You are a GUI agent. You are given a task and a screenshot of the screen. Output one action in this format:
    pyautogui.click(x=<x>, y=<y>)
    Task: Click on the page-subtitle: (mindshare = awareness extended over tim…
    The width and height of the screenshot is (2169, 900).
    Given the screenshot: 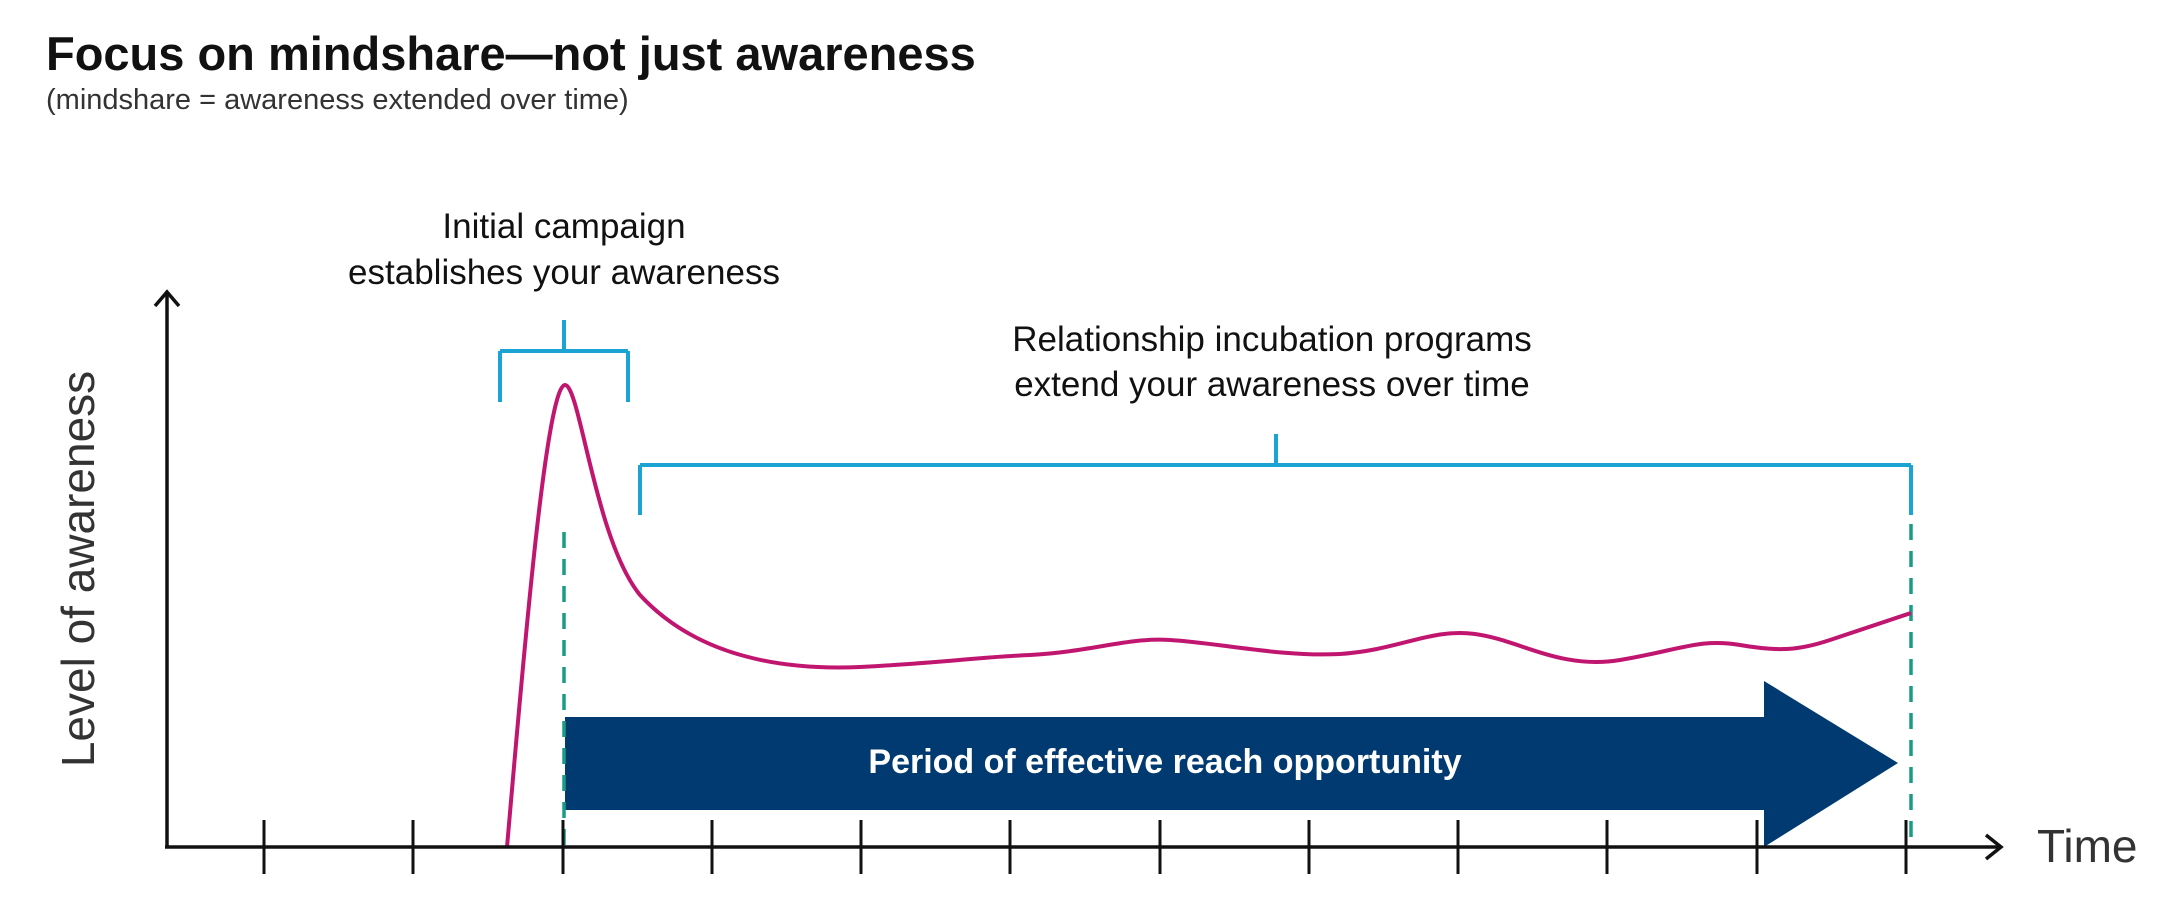 What is the action you would take?
    pyautogui.click(x=337, y=100)
    